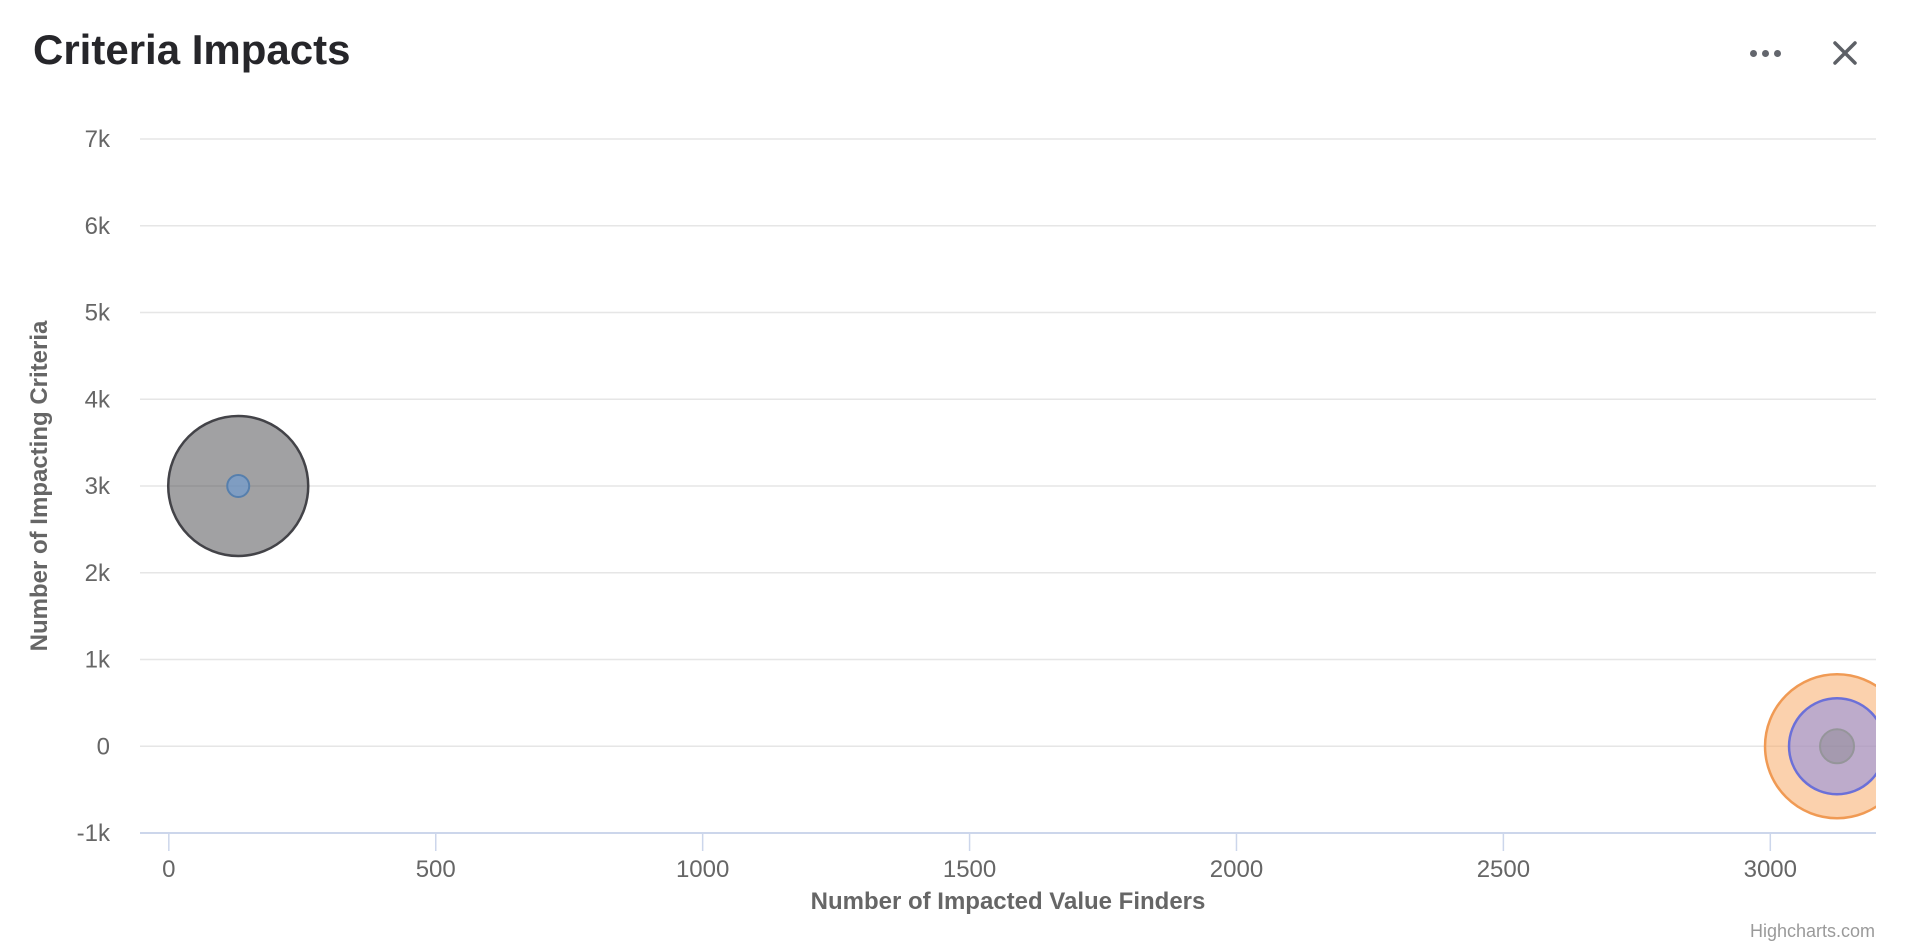 This screenshot has width=1905, height=949. What do you see at coordinates (98, 660) in the screenshot?
I see `y-tick-label: 1k` at bounding box center [98, 660].